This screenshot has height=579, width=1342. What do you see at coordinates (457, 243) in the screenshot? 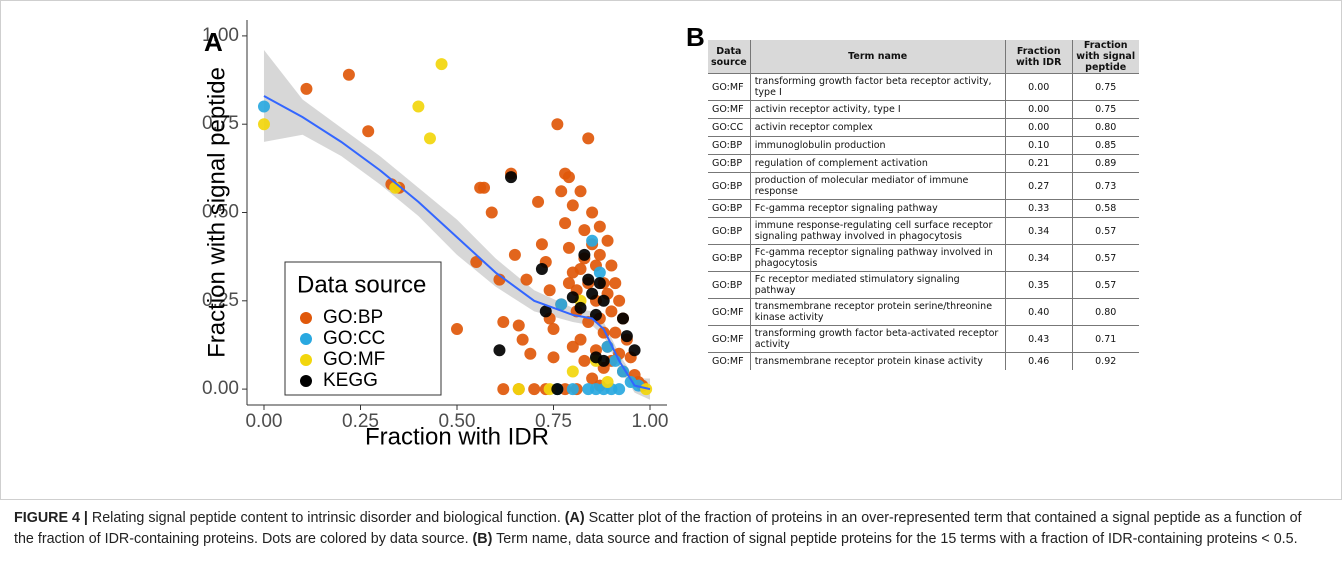
I see `trend-line` at bounding box center [457, 243].